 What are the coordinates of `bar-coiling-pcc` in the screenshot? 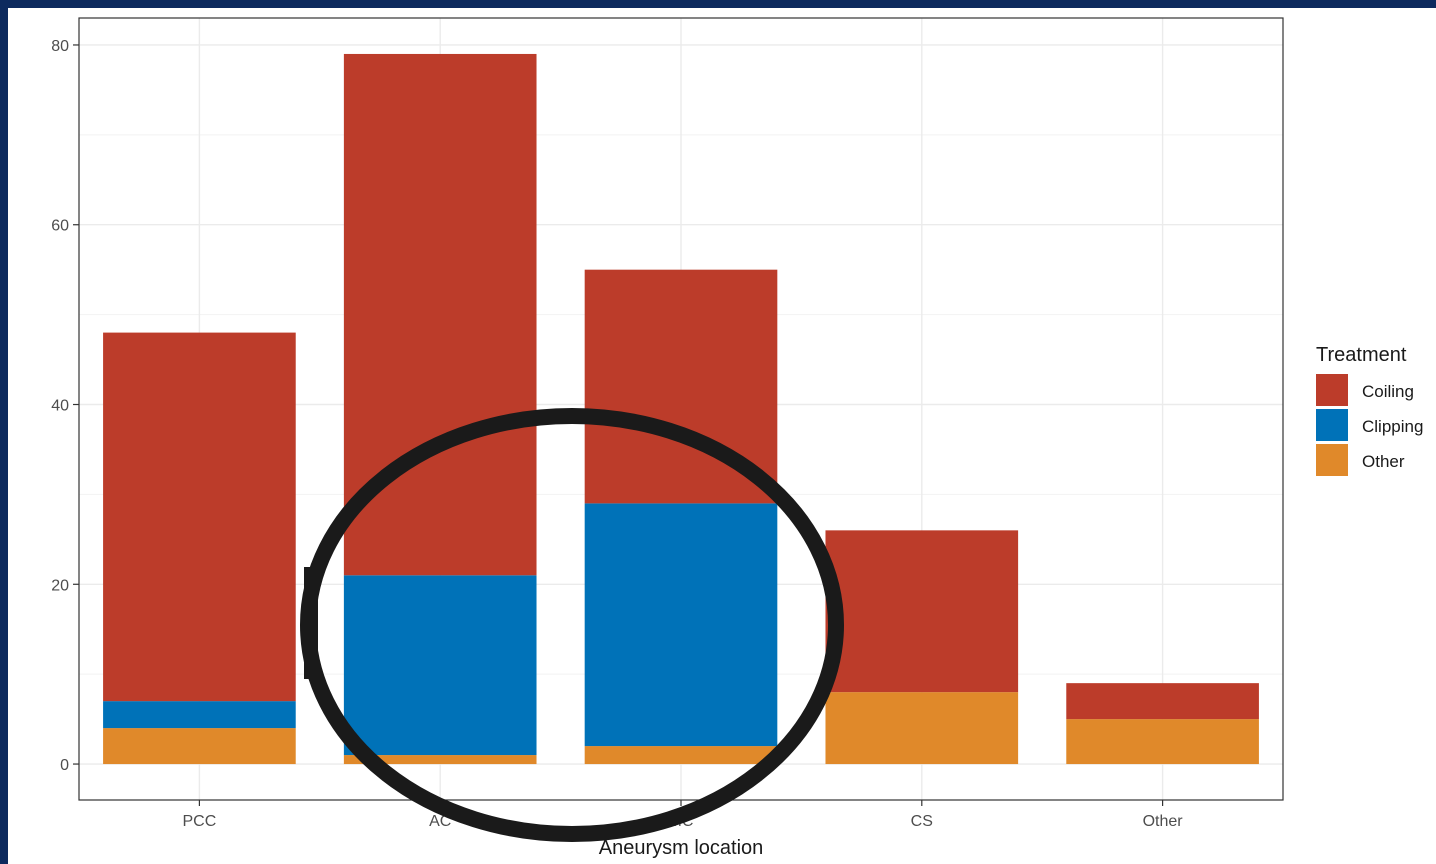 It's located at (199, 517).